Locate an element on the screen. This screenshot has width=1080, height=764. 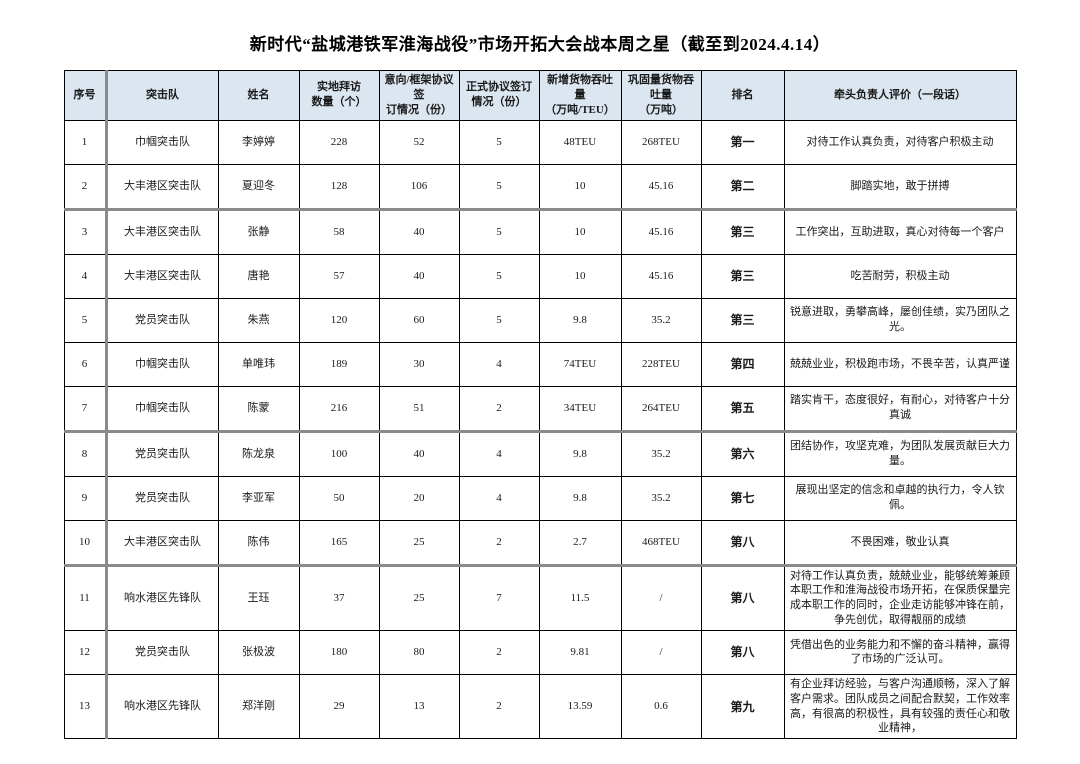
cell-name: 李婷婷 is located at coordinates (258, 142).